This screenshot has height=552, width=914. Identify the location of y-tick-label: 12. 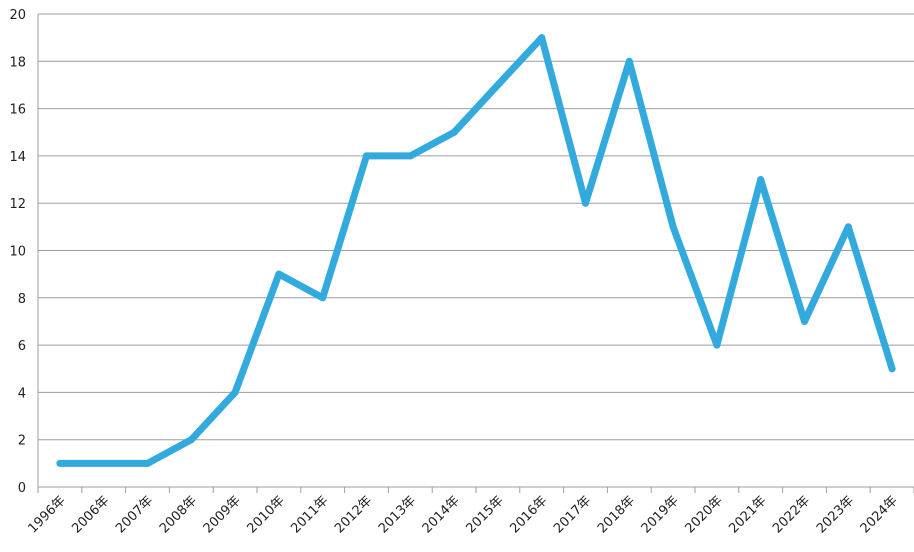
(17, 204).